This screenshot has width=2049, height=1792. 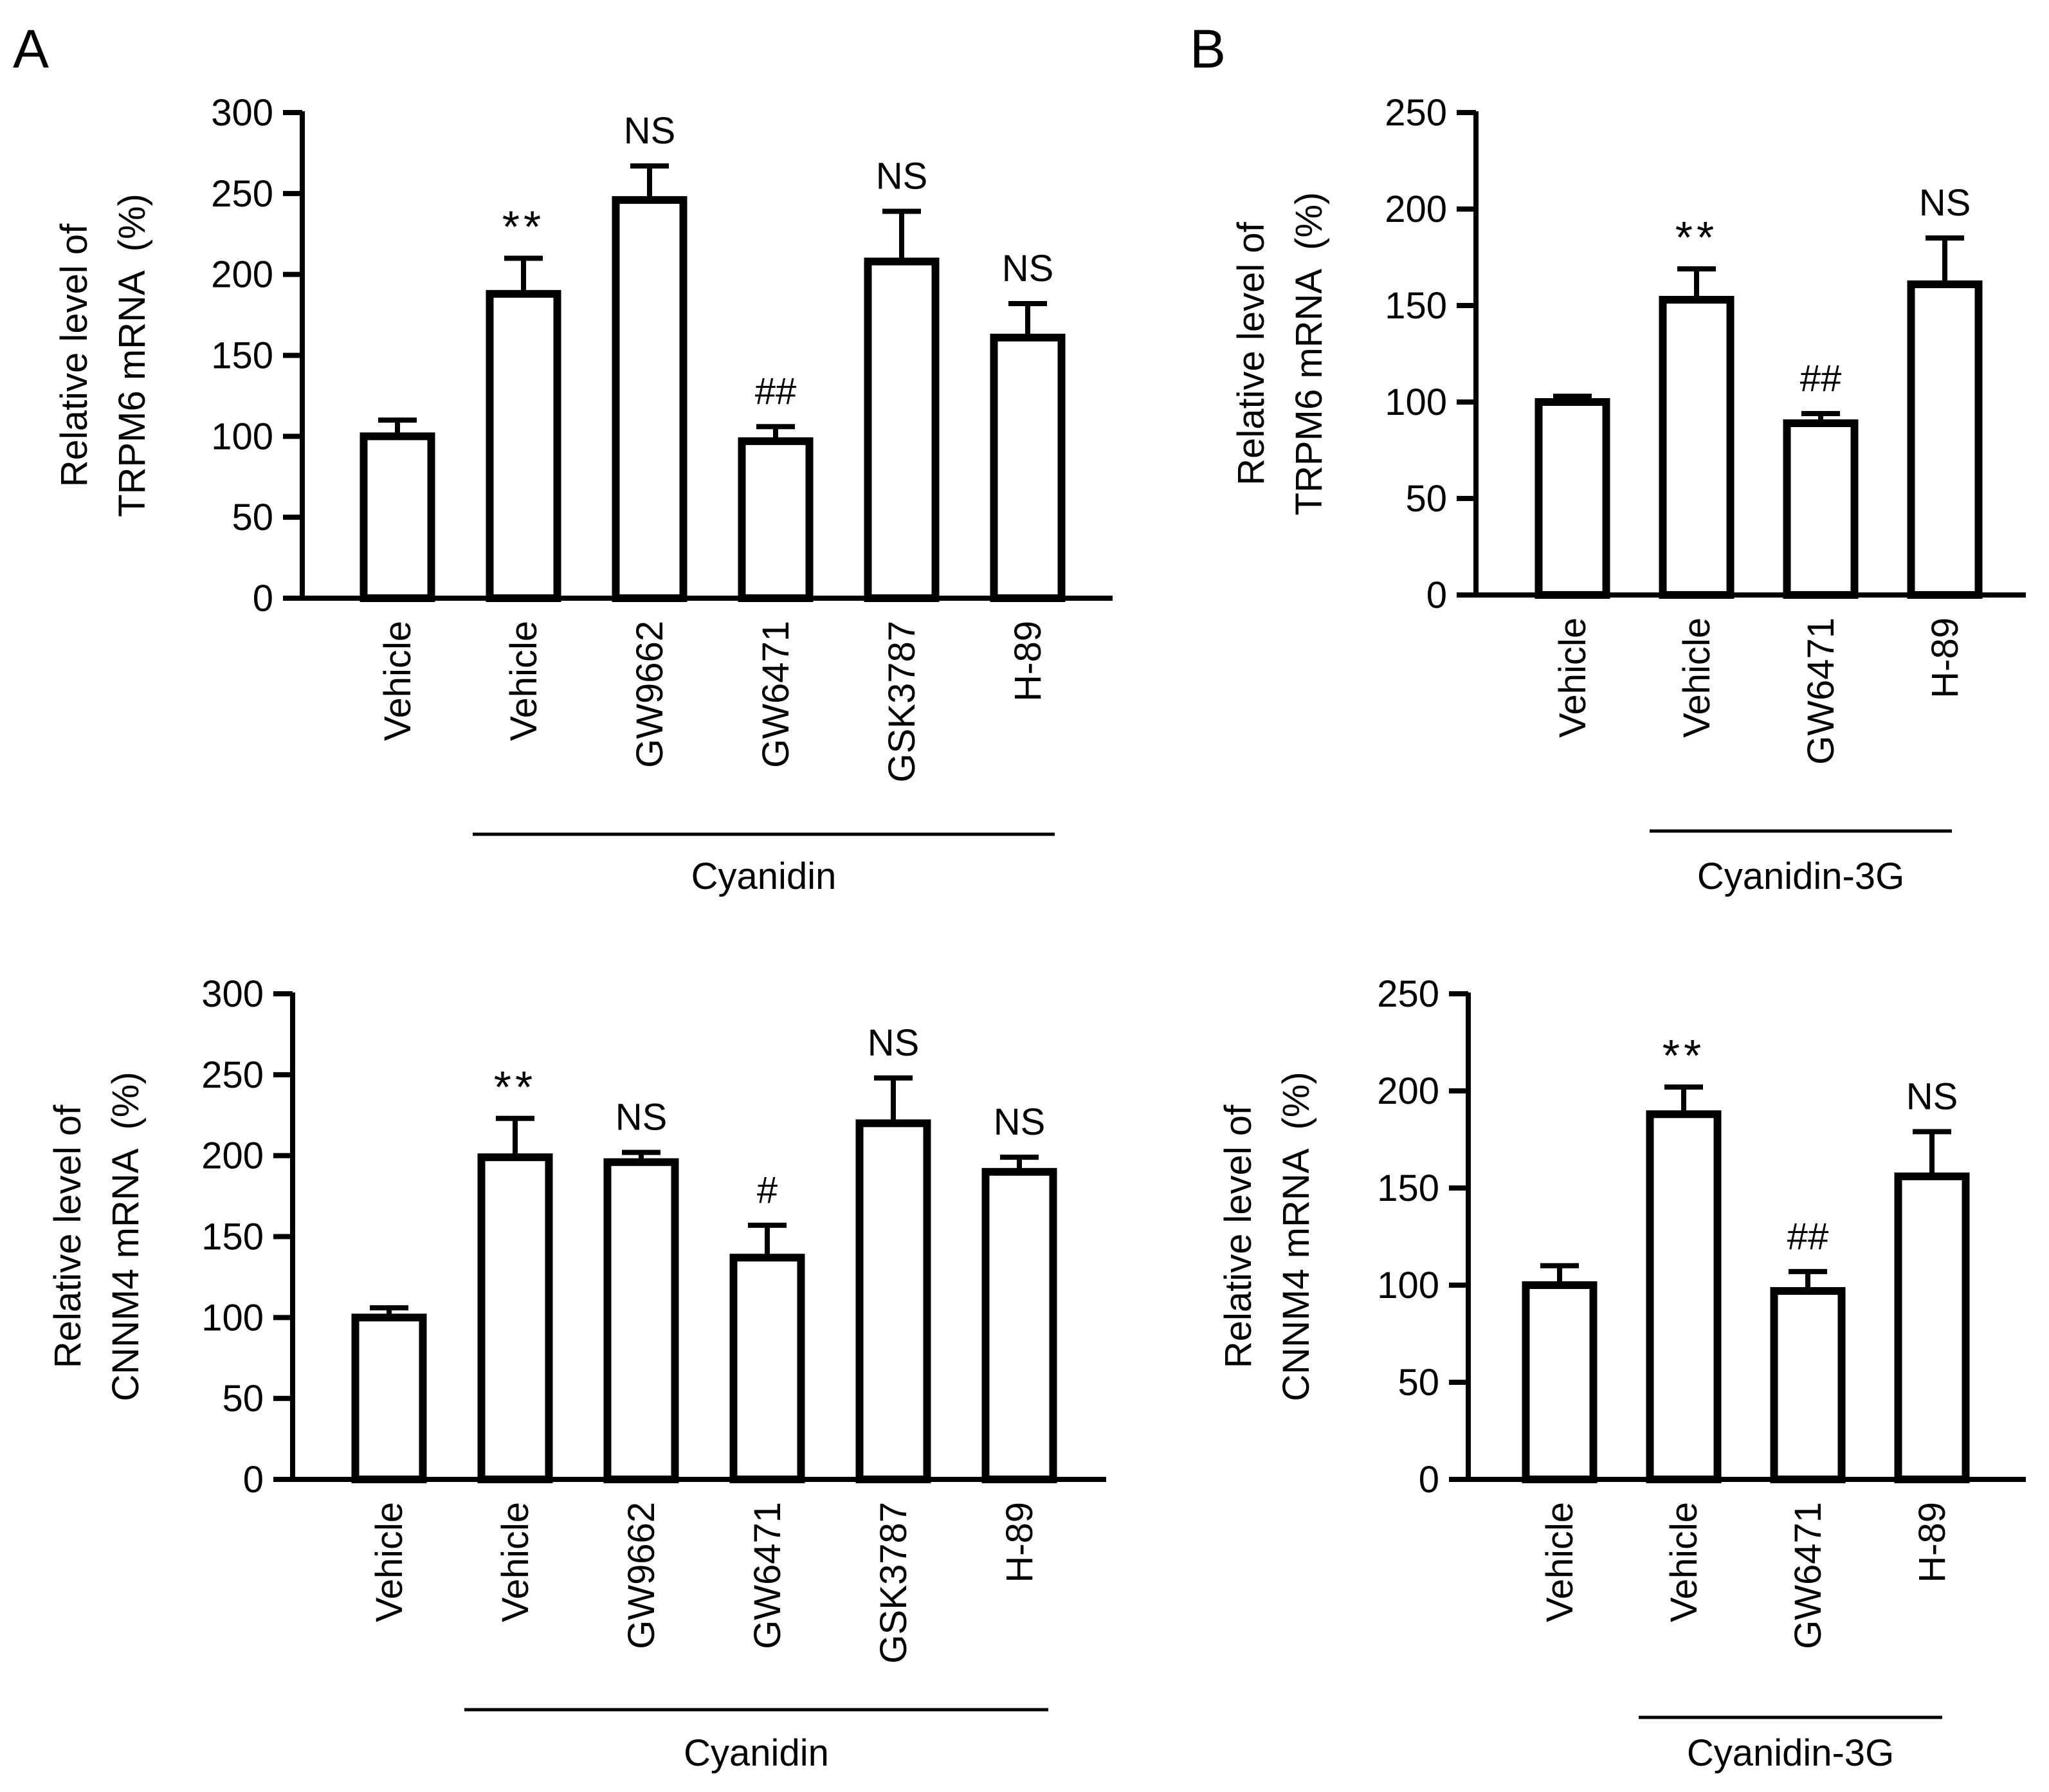 What do you see at coordinates (31, 49) in the screenshot?
I see `panel-letter-a: A` at bounding box center [31, 49].